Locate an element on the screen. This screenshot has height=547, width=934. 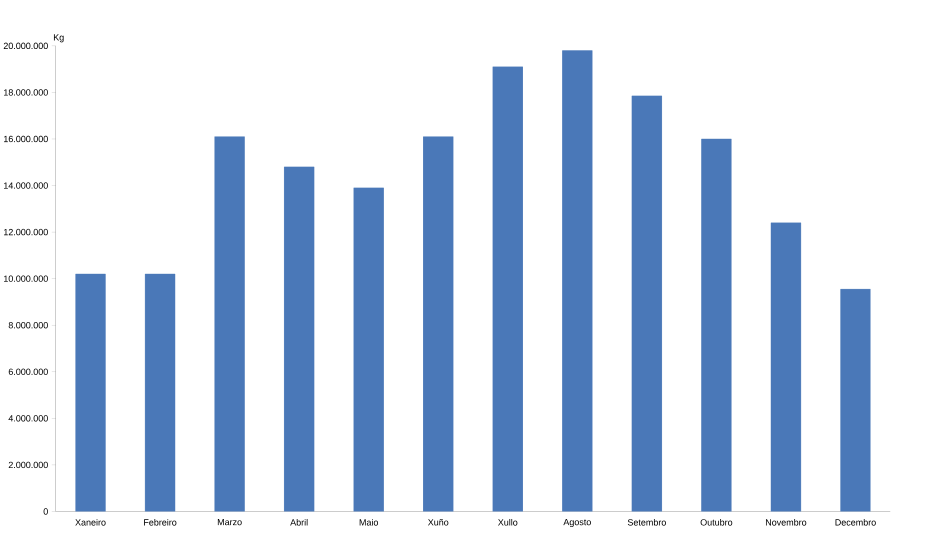
x-tick-label: Xullo is located at coordinates (508, 522).